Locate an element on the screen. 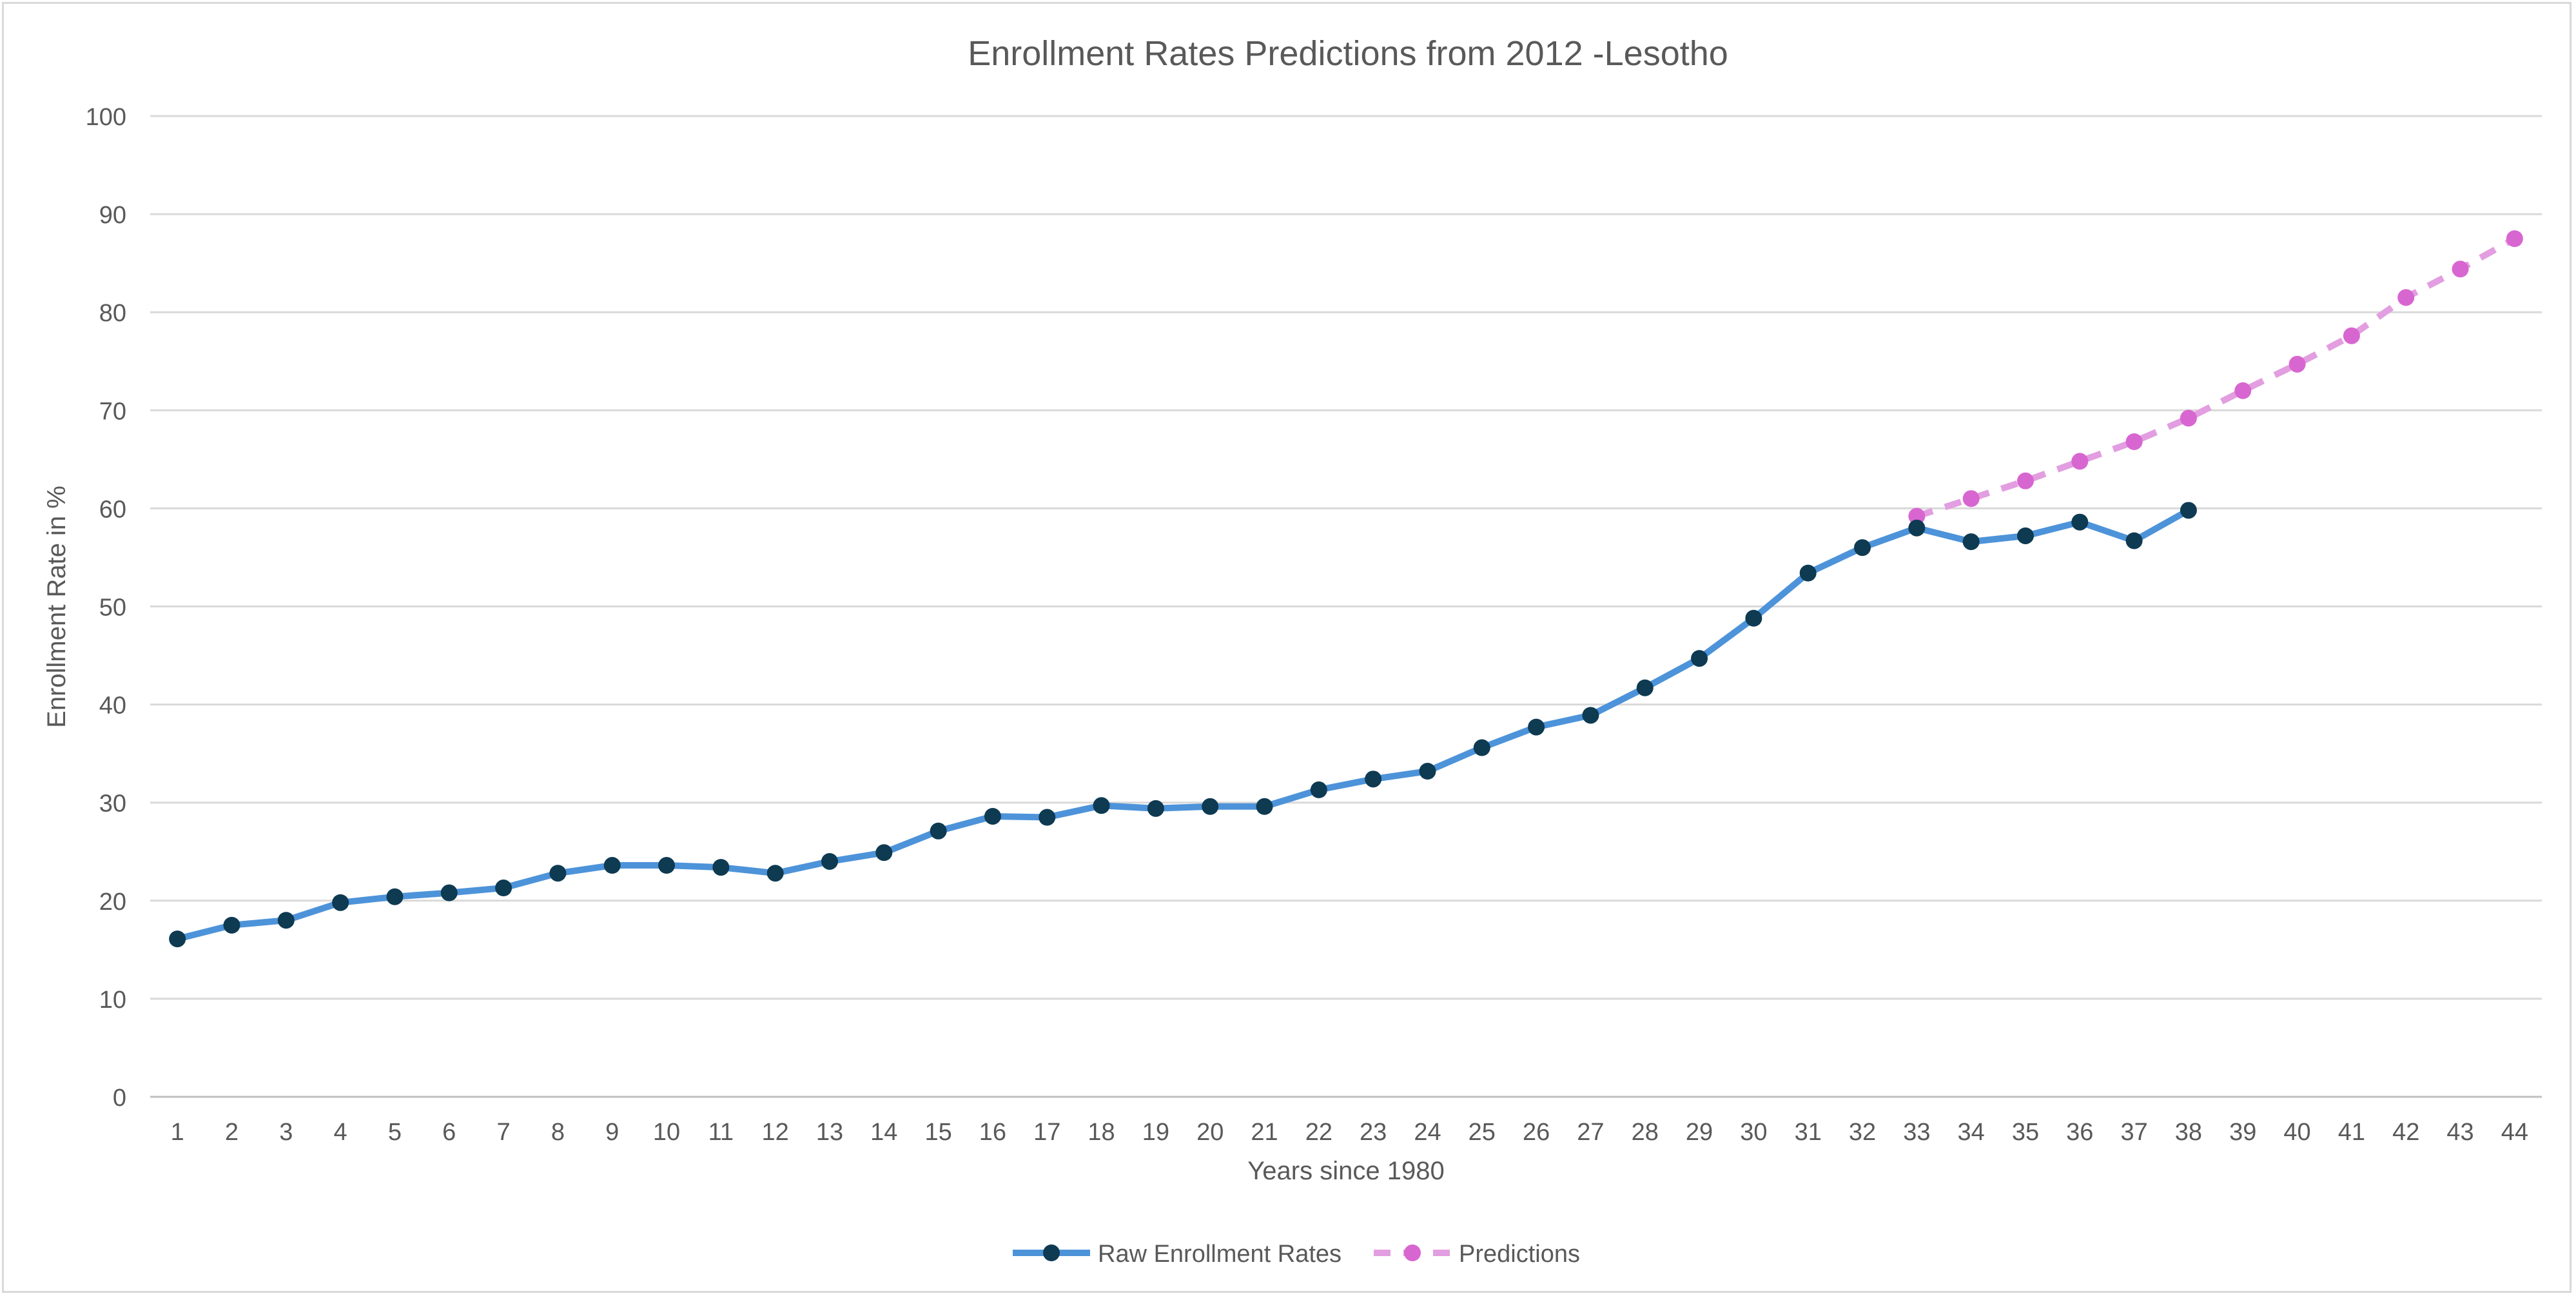 Image resolution: width=2576 pixels, height=1298 pixels. x-tick-label: 18 is located at coordinates (1101, 1133).